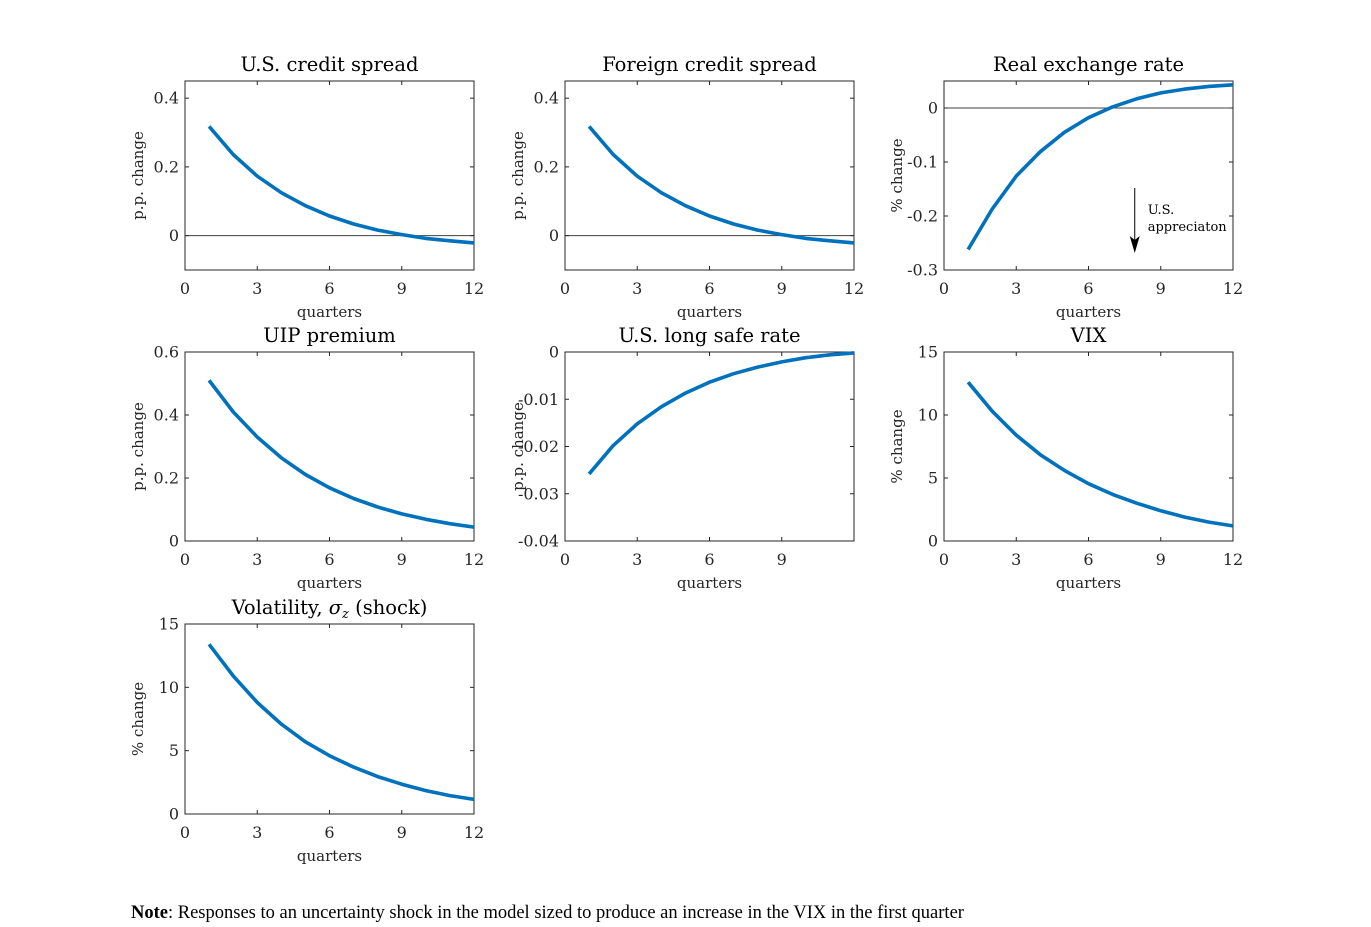  What do you see at coordinates (928, 415) in the screenshot?
I see `y-tick-label: 10` at bounding box center [928, 415].